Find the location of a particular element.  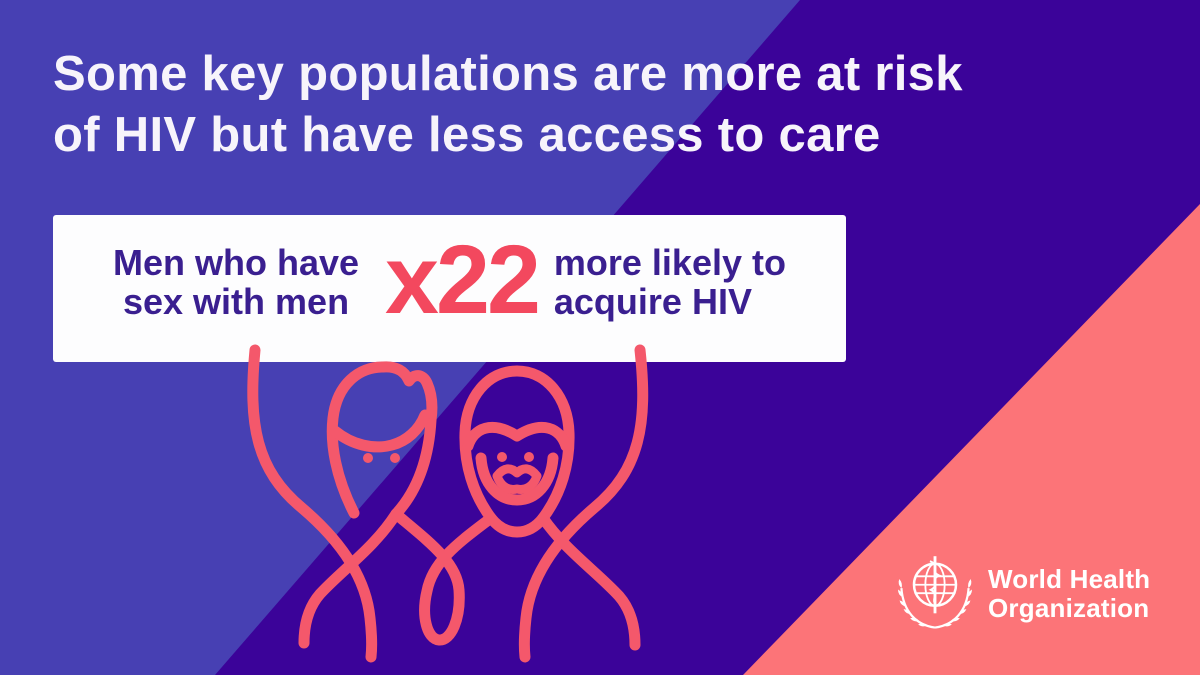

population-group-label: Men who have sex with men is located at coordinates (236, 282).